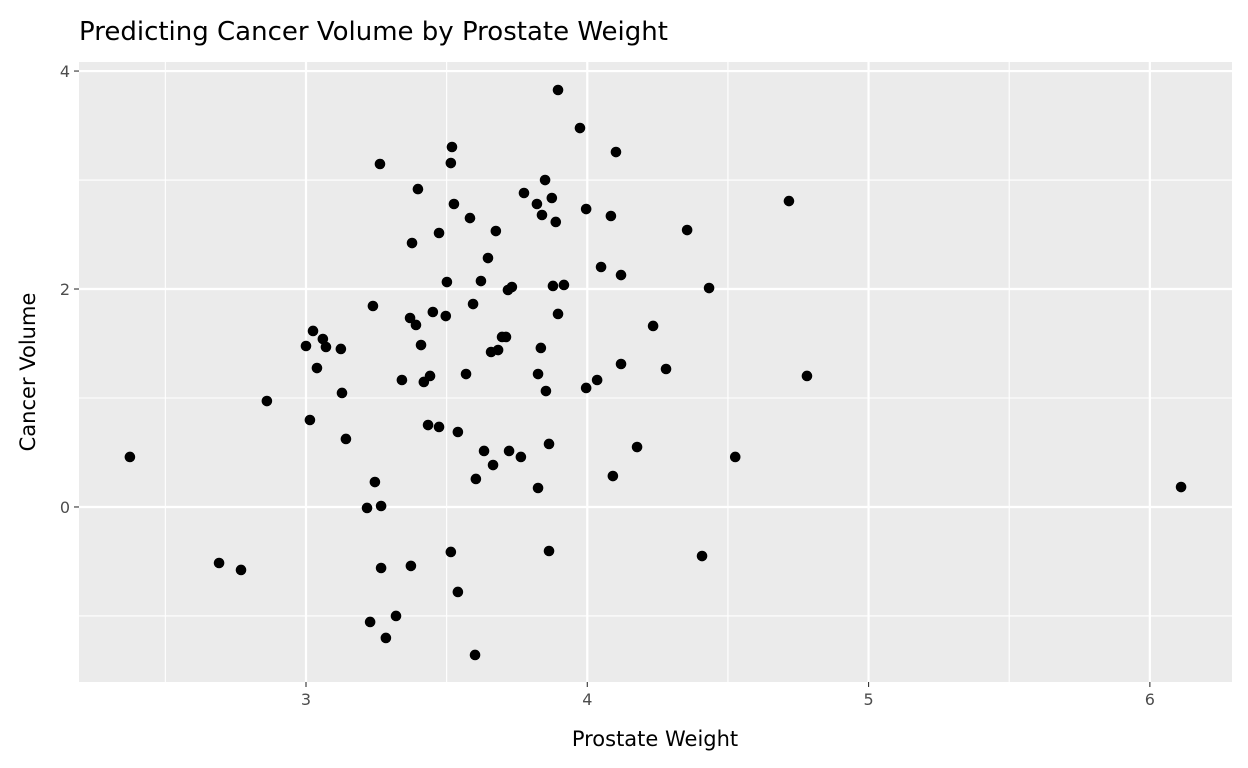  Describe the element at coordinates (65, 507) in the screenshot. I see `y-tick-label: 0` at that location.